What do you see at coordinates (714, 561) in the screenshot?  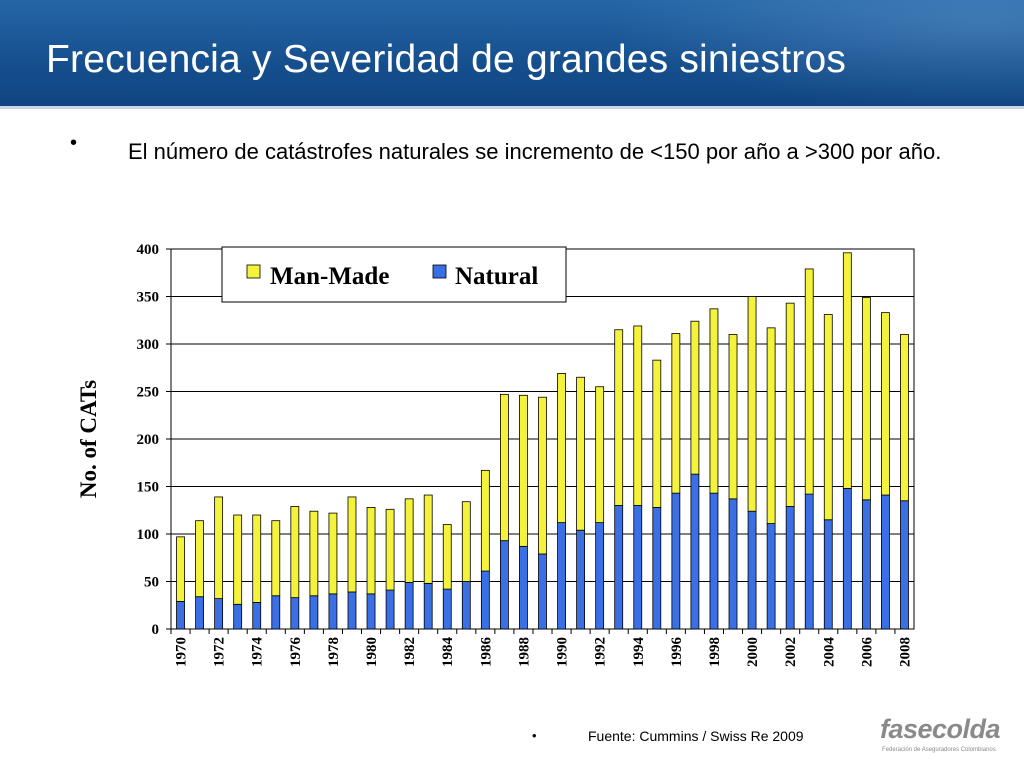 I see `bar-natural-1998` at bounding box center [714, 561].